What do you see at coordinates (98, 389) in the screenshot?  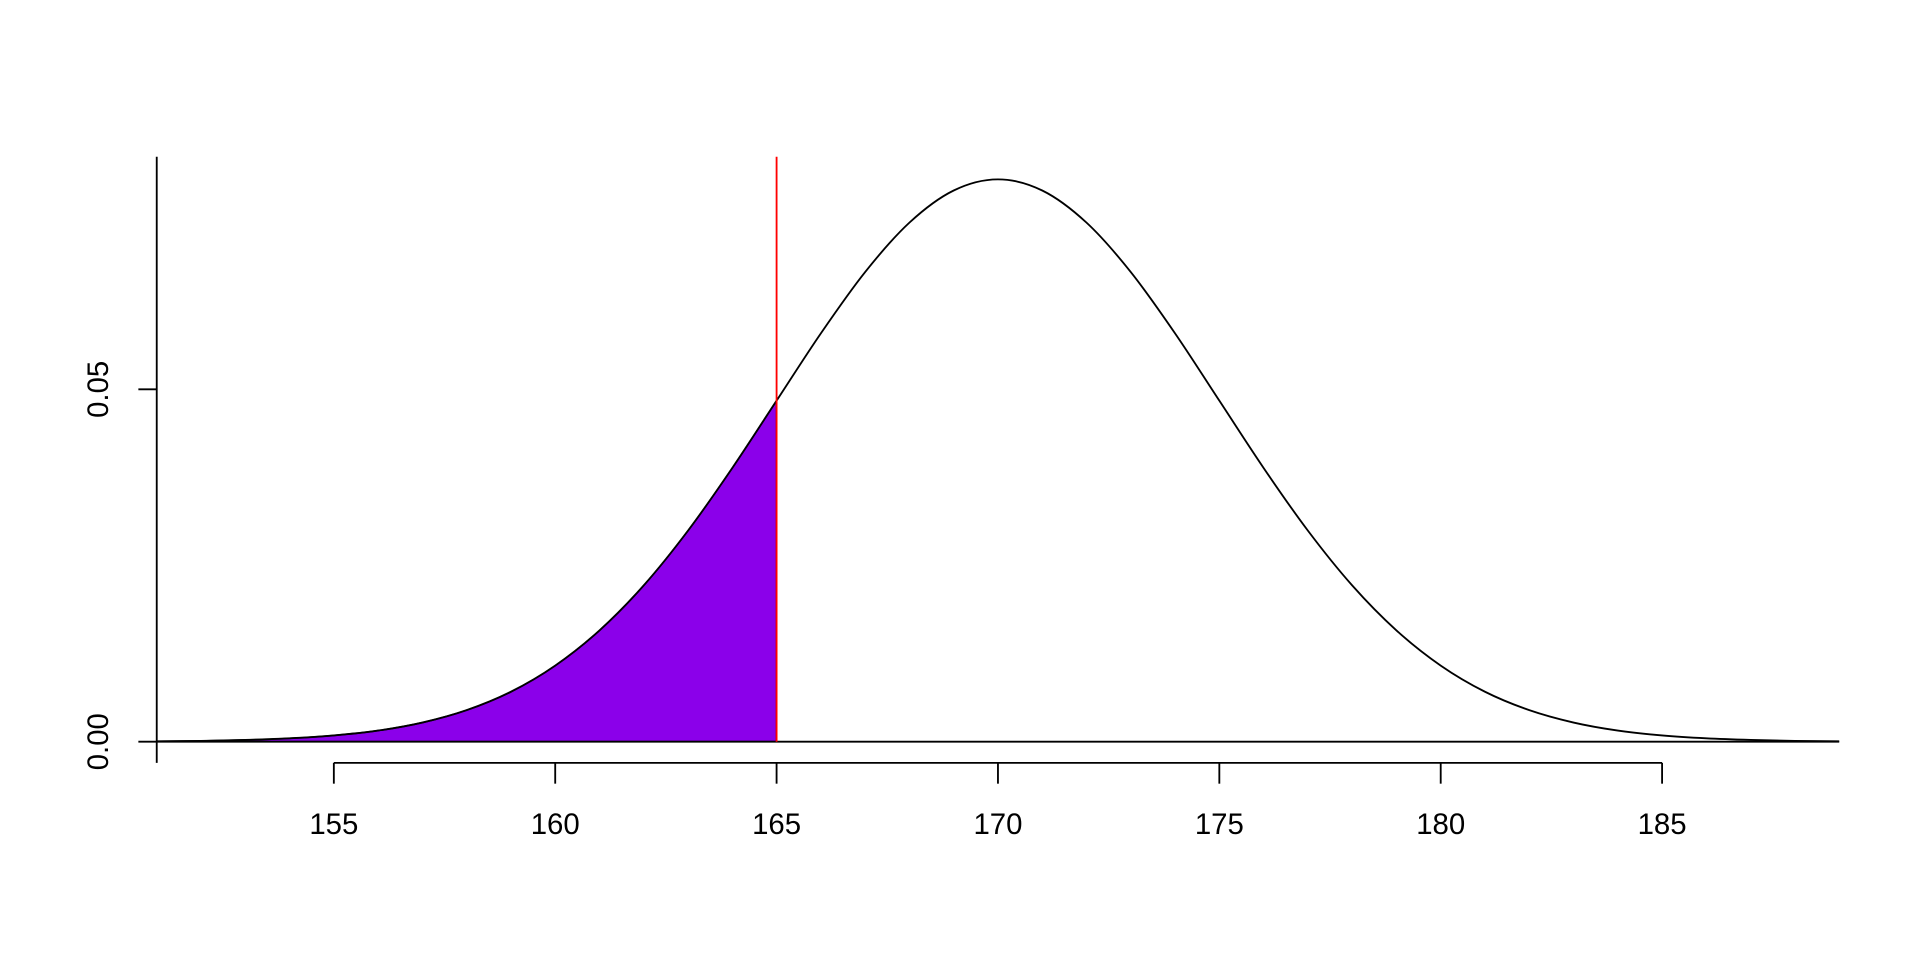 I see `y-tick-label: 0.05` at bounding box center [98, 389].